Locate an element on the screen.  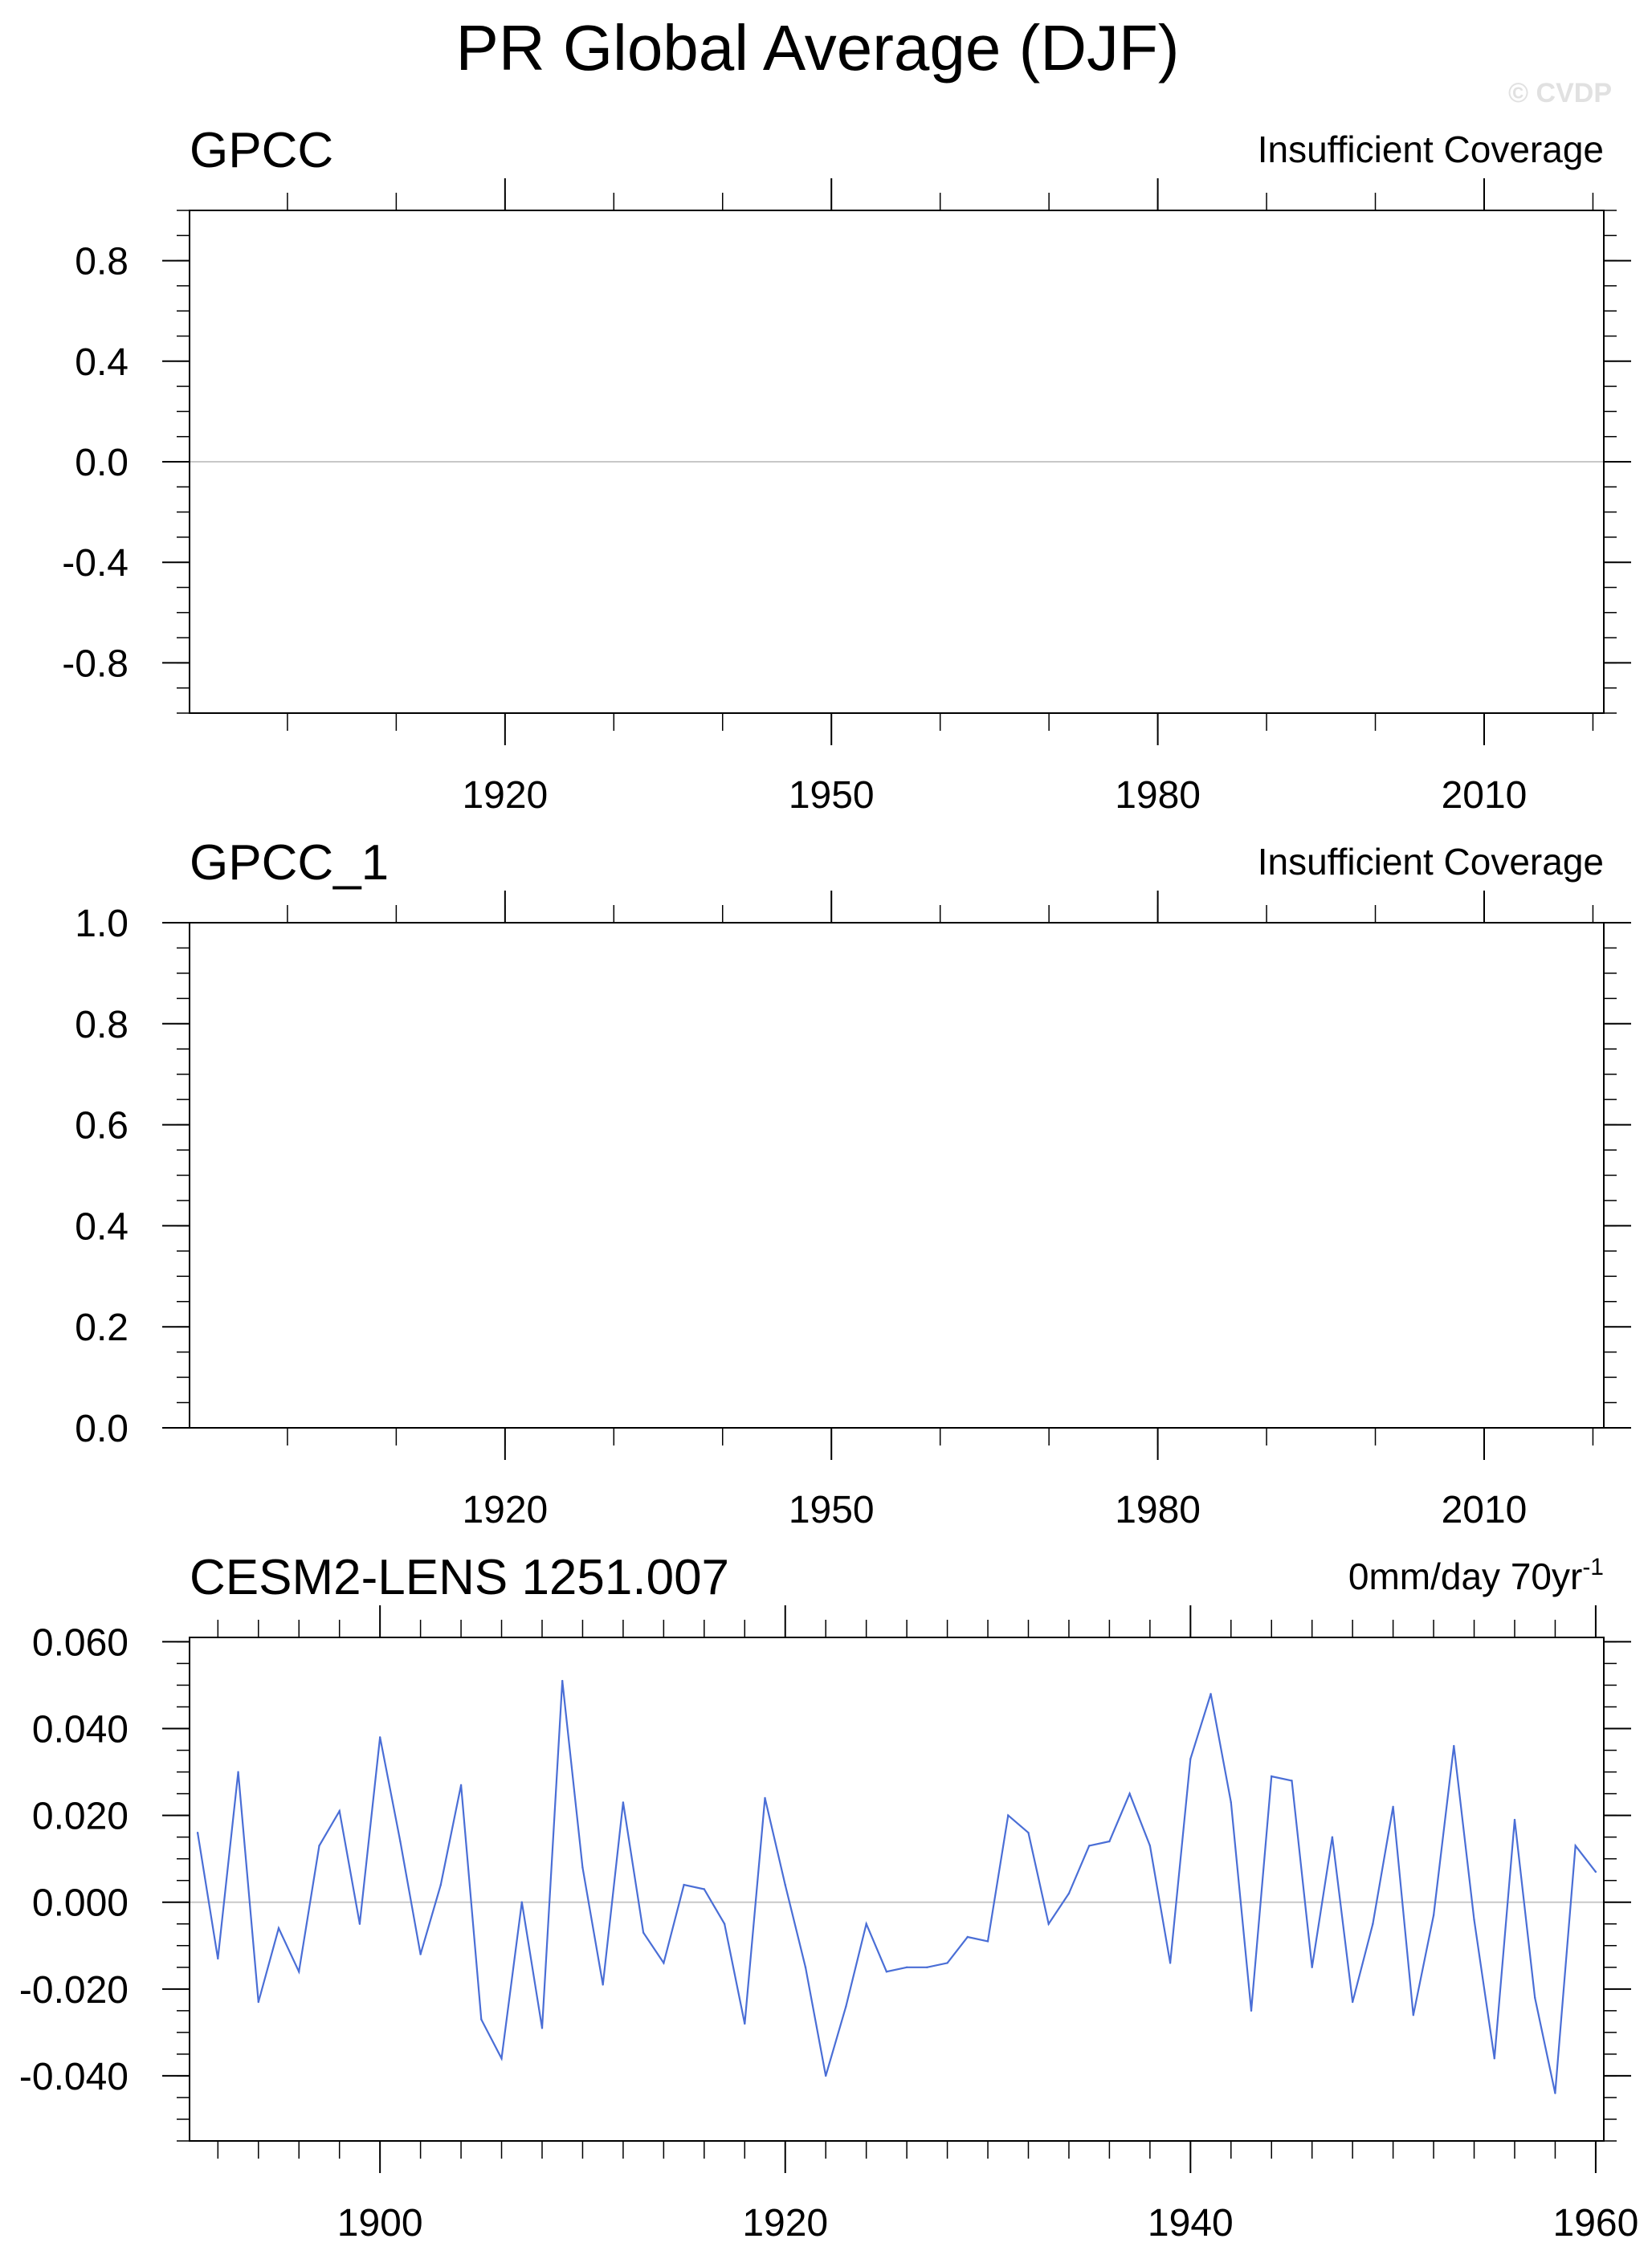
panel-title: GPCC_1 is located at coordinates (289, 863).